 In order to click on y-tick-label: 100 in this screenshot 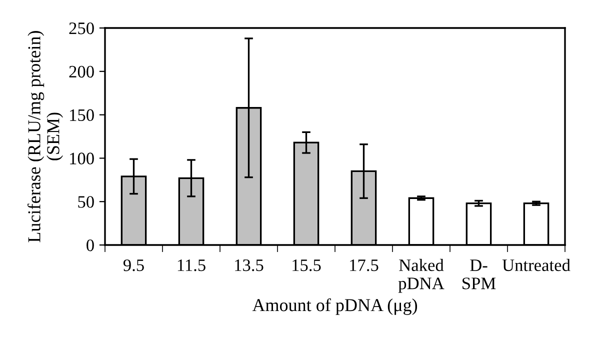, I will do `click(82, 158)`.